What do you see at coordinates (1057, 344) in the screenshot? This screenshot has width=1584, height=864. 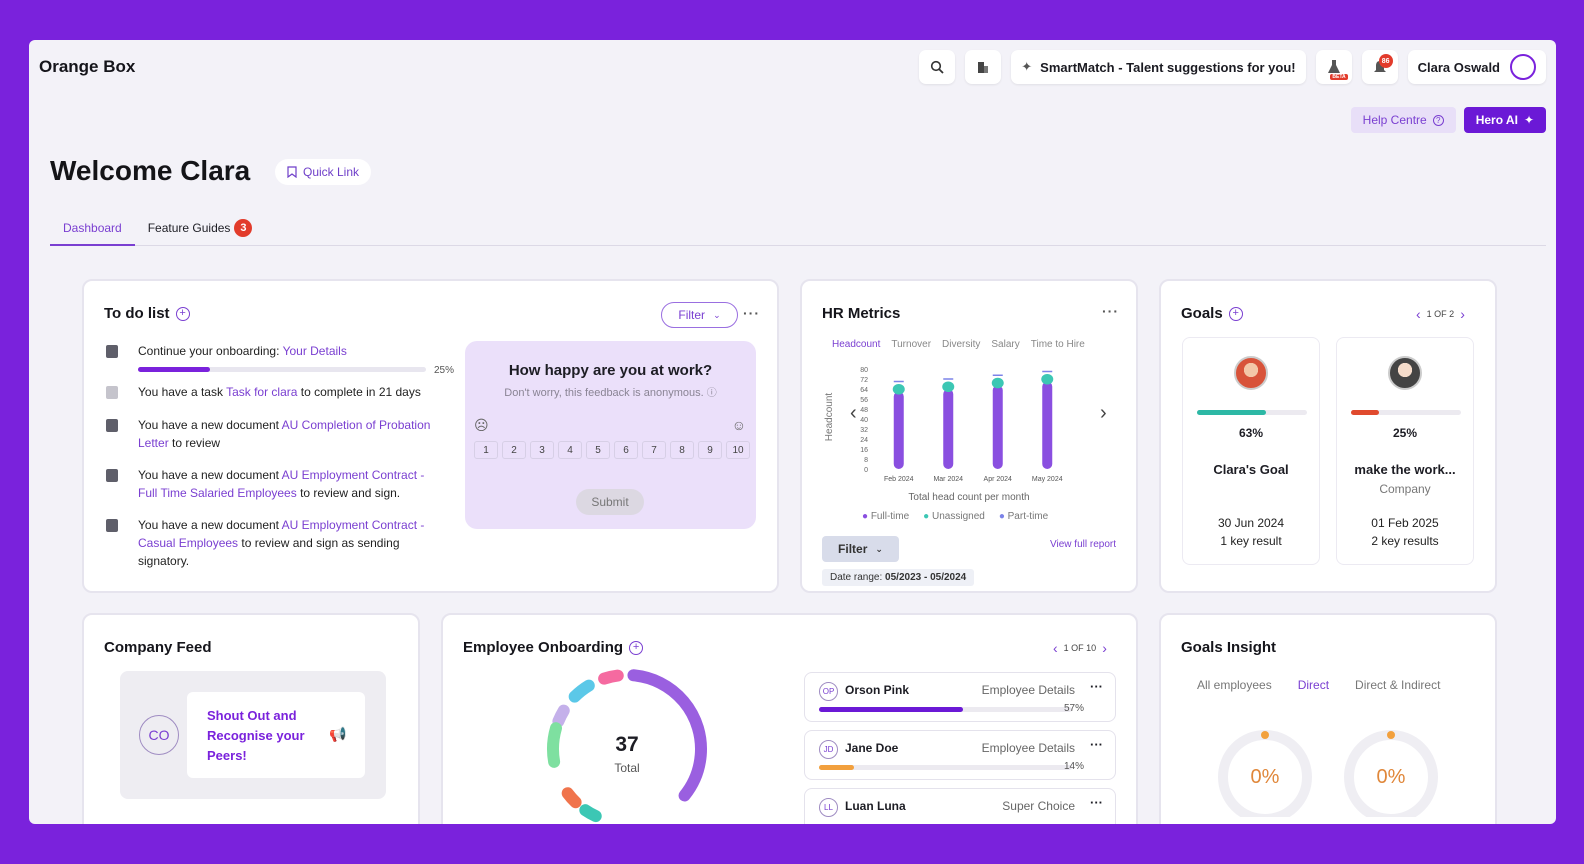 I see `tab-time-to-hire: Time to Hire` at bounding box center [1057, 344].